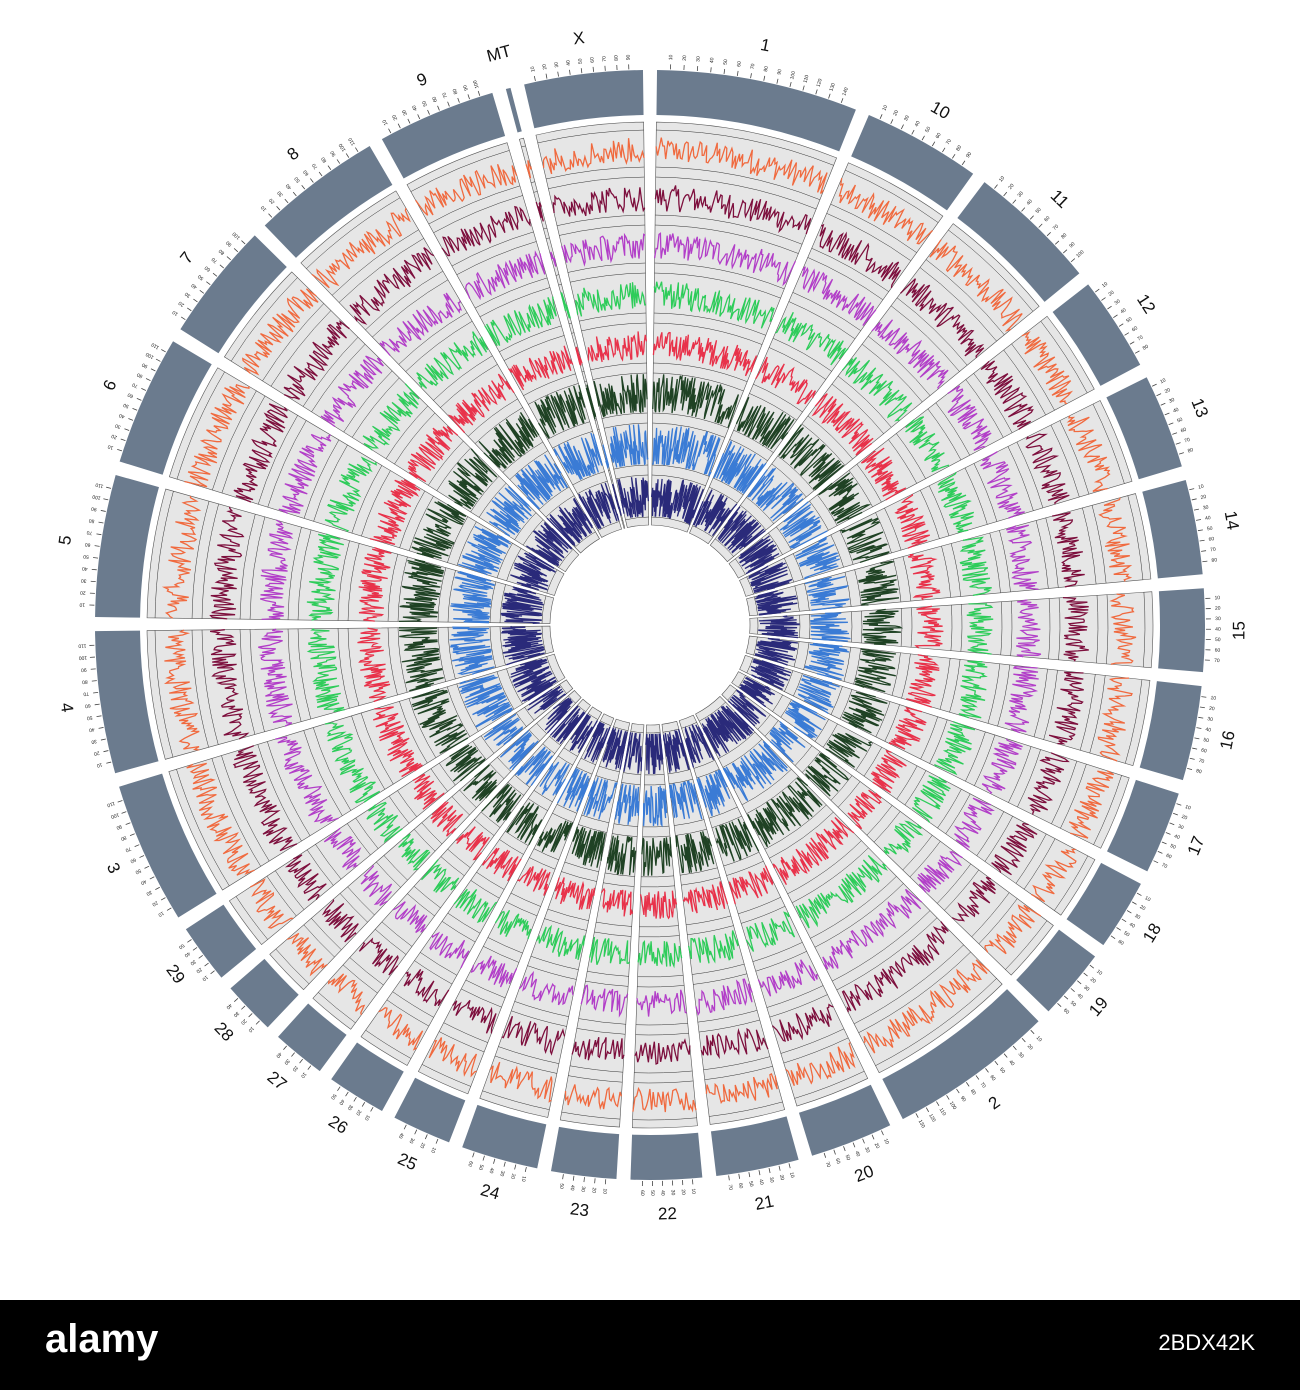 Image resolution: width=1300 pixels, height=1390 pixels. Describe the element at coordinates (1152, 933) in the screenshot. I see `chromosome-label: 18` at that location.